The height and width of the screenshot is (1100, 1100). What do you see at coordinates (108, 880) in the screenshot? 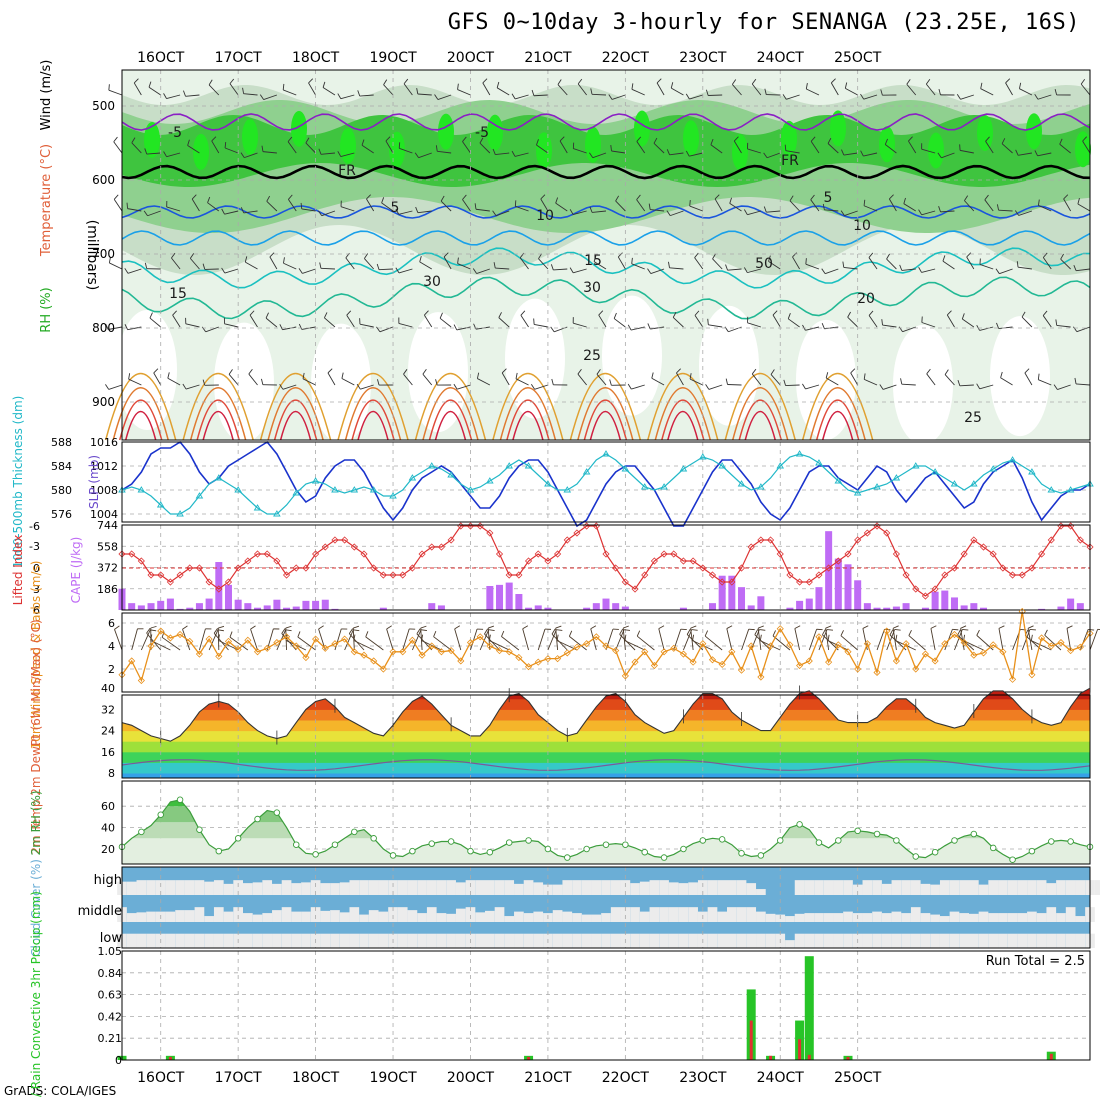
I see `cloud-level-label: high` at bounding box center [108, 880].